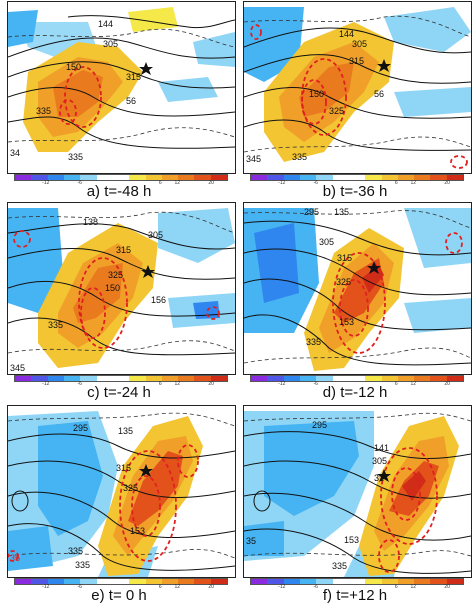  Describe the element at coordinates (15, 153) in the screenshot. I see `contour-label: 34` at that location.